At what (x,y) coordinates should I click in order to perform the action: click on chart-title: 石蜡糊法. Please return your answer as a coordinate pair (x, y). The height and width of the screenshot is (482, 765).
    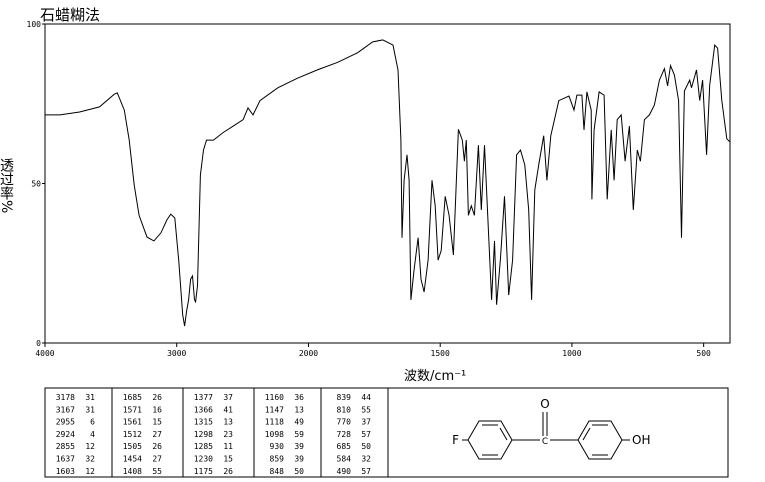
    Looking at the image, I should click on (70, 15).